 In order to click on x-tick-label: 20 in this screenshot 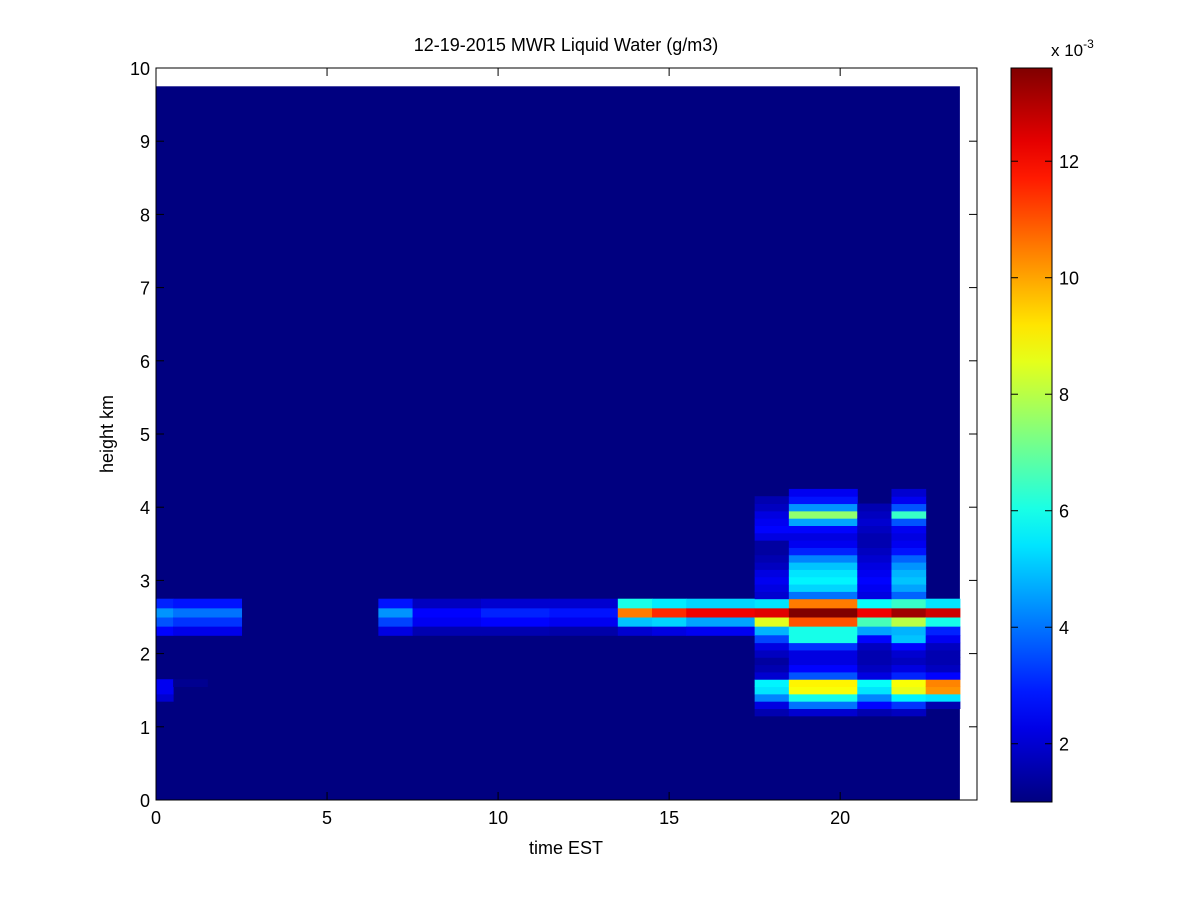, I will do `click(840, 818)`.